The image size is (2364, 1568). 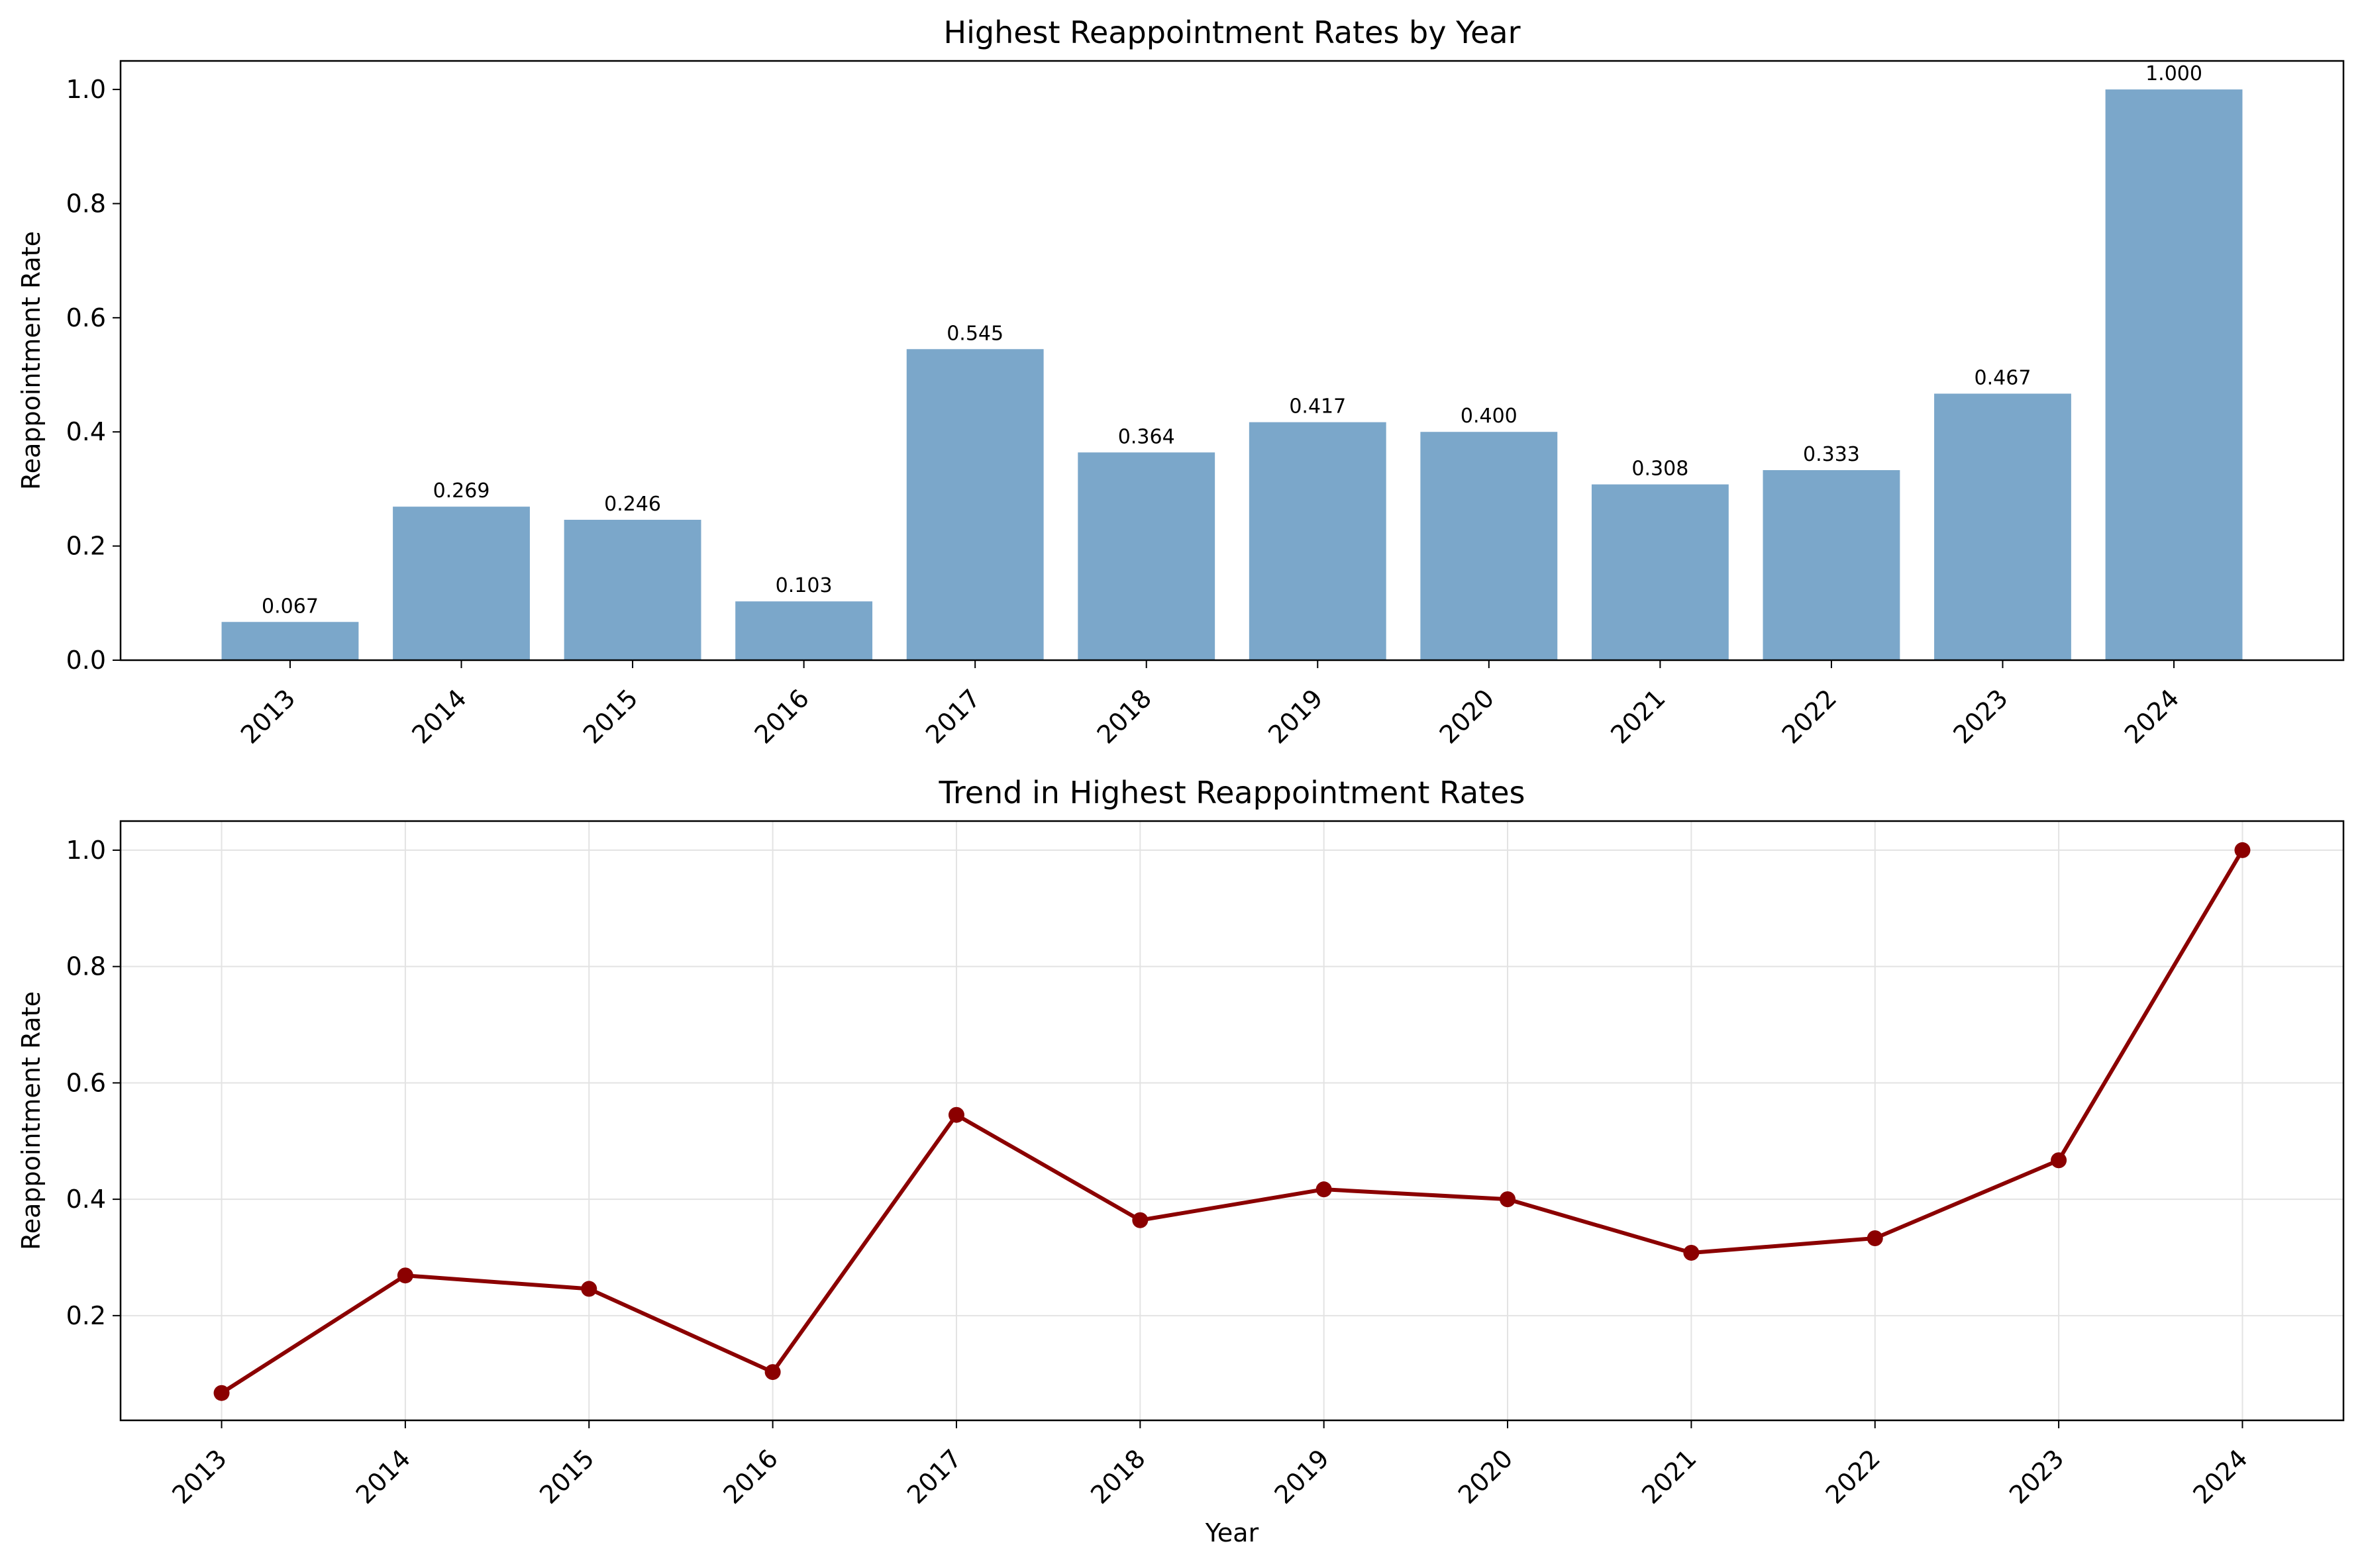 I want to click on line-xtick-label-2021: 2021, so click(x=1669, y=1477).